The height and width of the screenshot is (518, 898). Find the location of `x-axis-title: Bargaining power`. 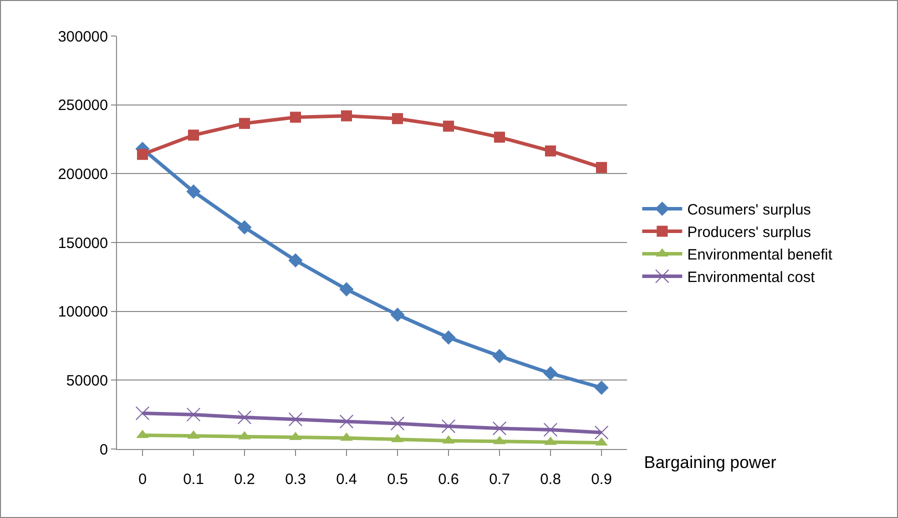

x-axis-title: Bargaining power is located at coordinates (710, 462).